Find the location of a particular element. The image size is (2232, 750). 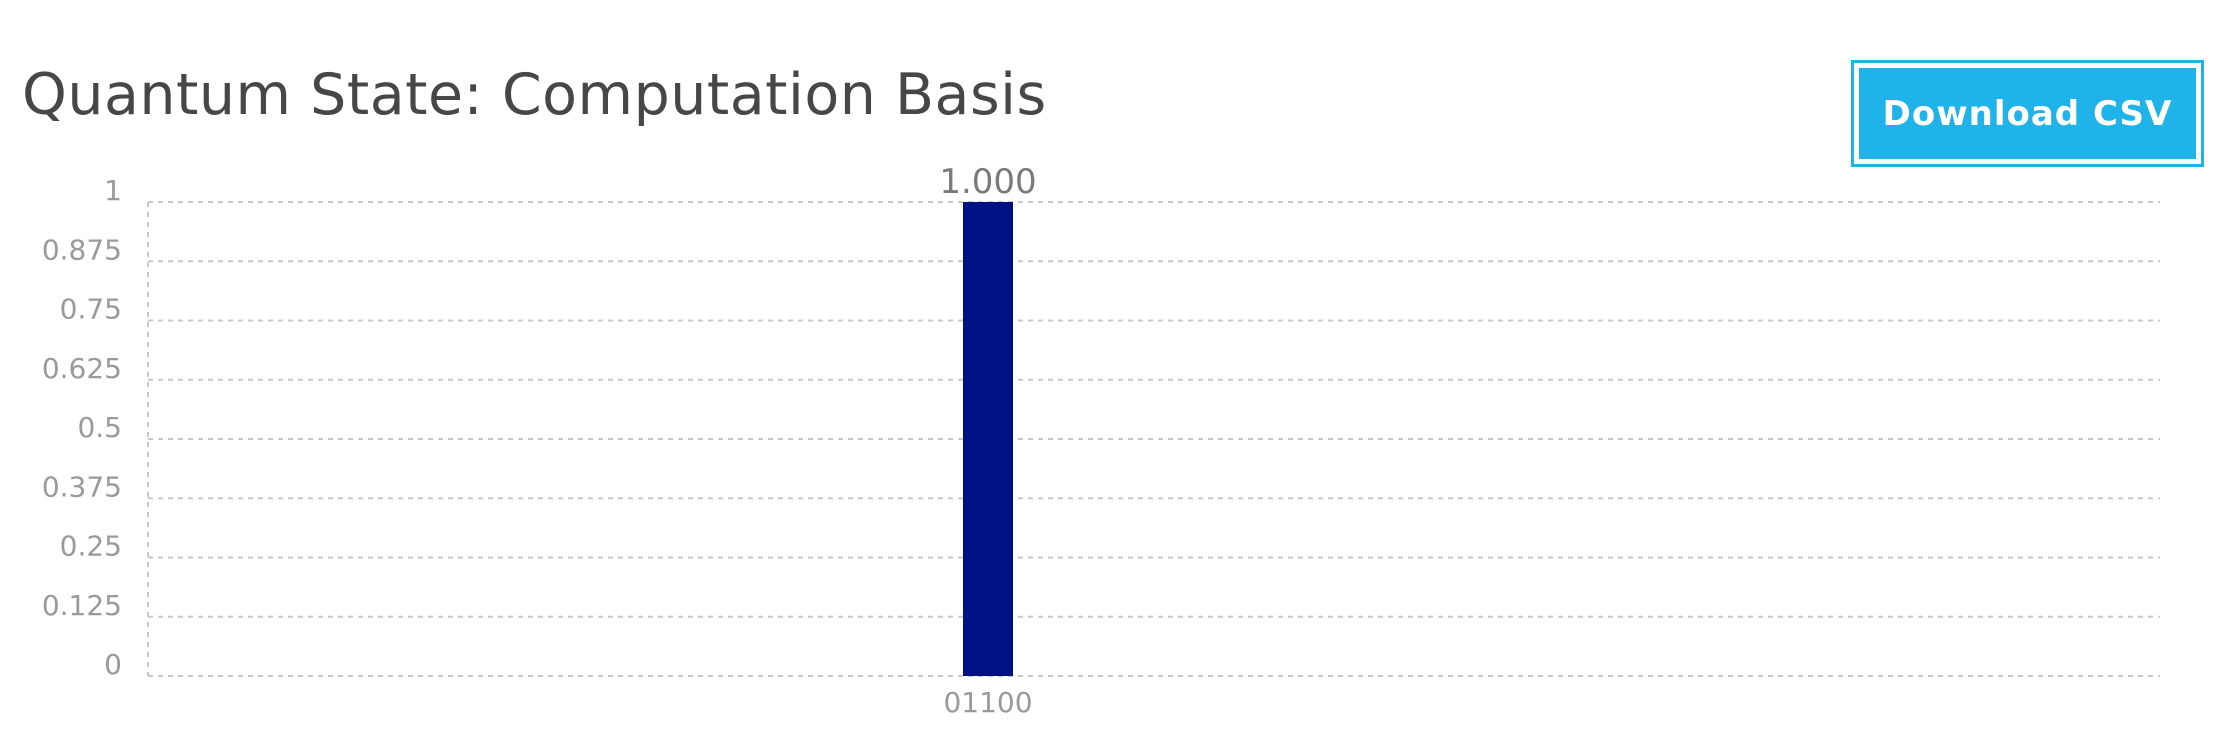

download-csv-button: Download CSV is located at coordinates (2027, 113).